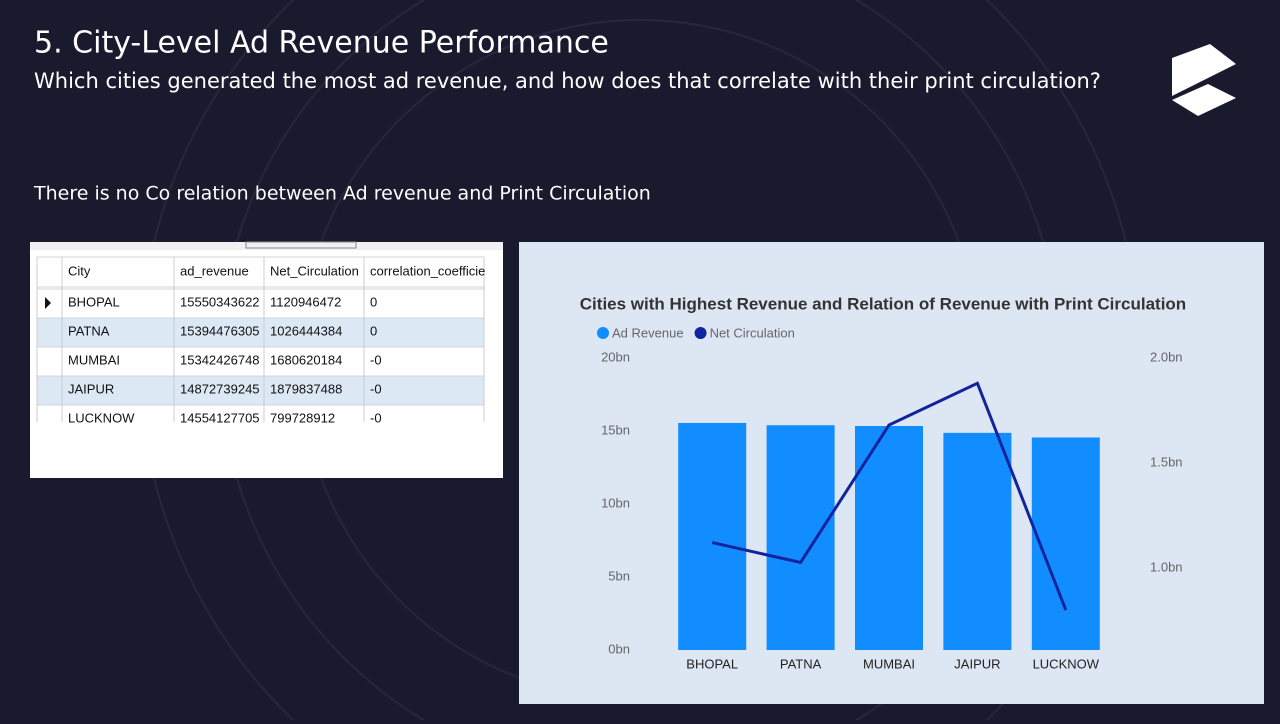  Describe the element at coordinates (321, 43) in the screenshot. I see `slide-title: 5. City-Level Ad Revenue Performance` at that location.